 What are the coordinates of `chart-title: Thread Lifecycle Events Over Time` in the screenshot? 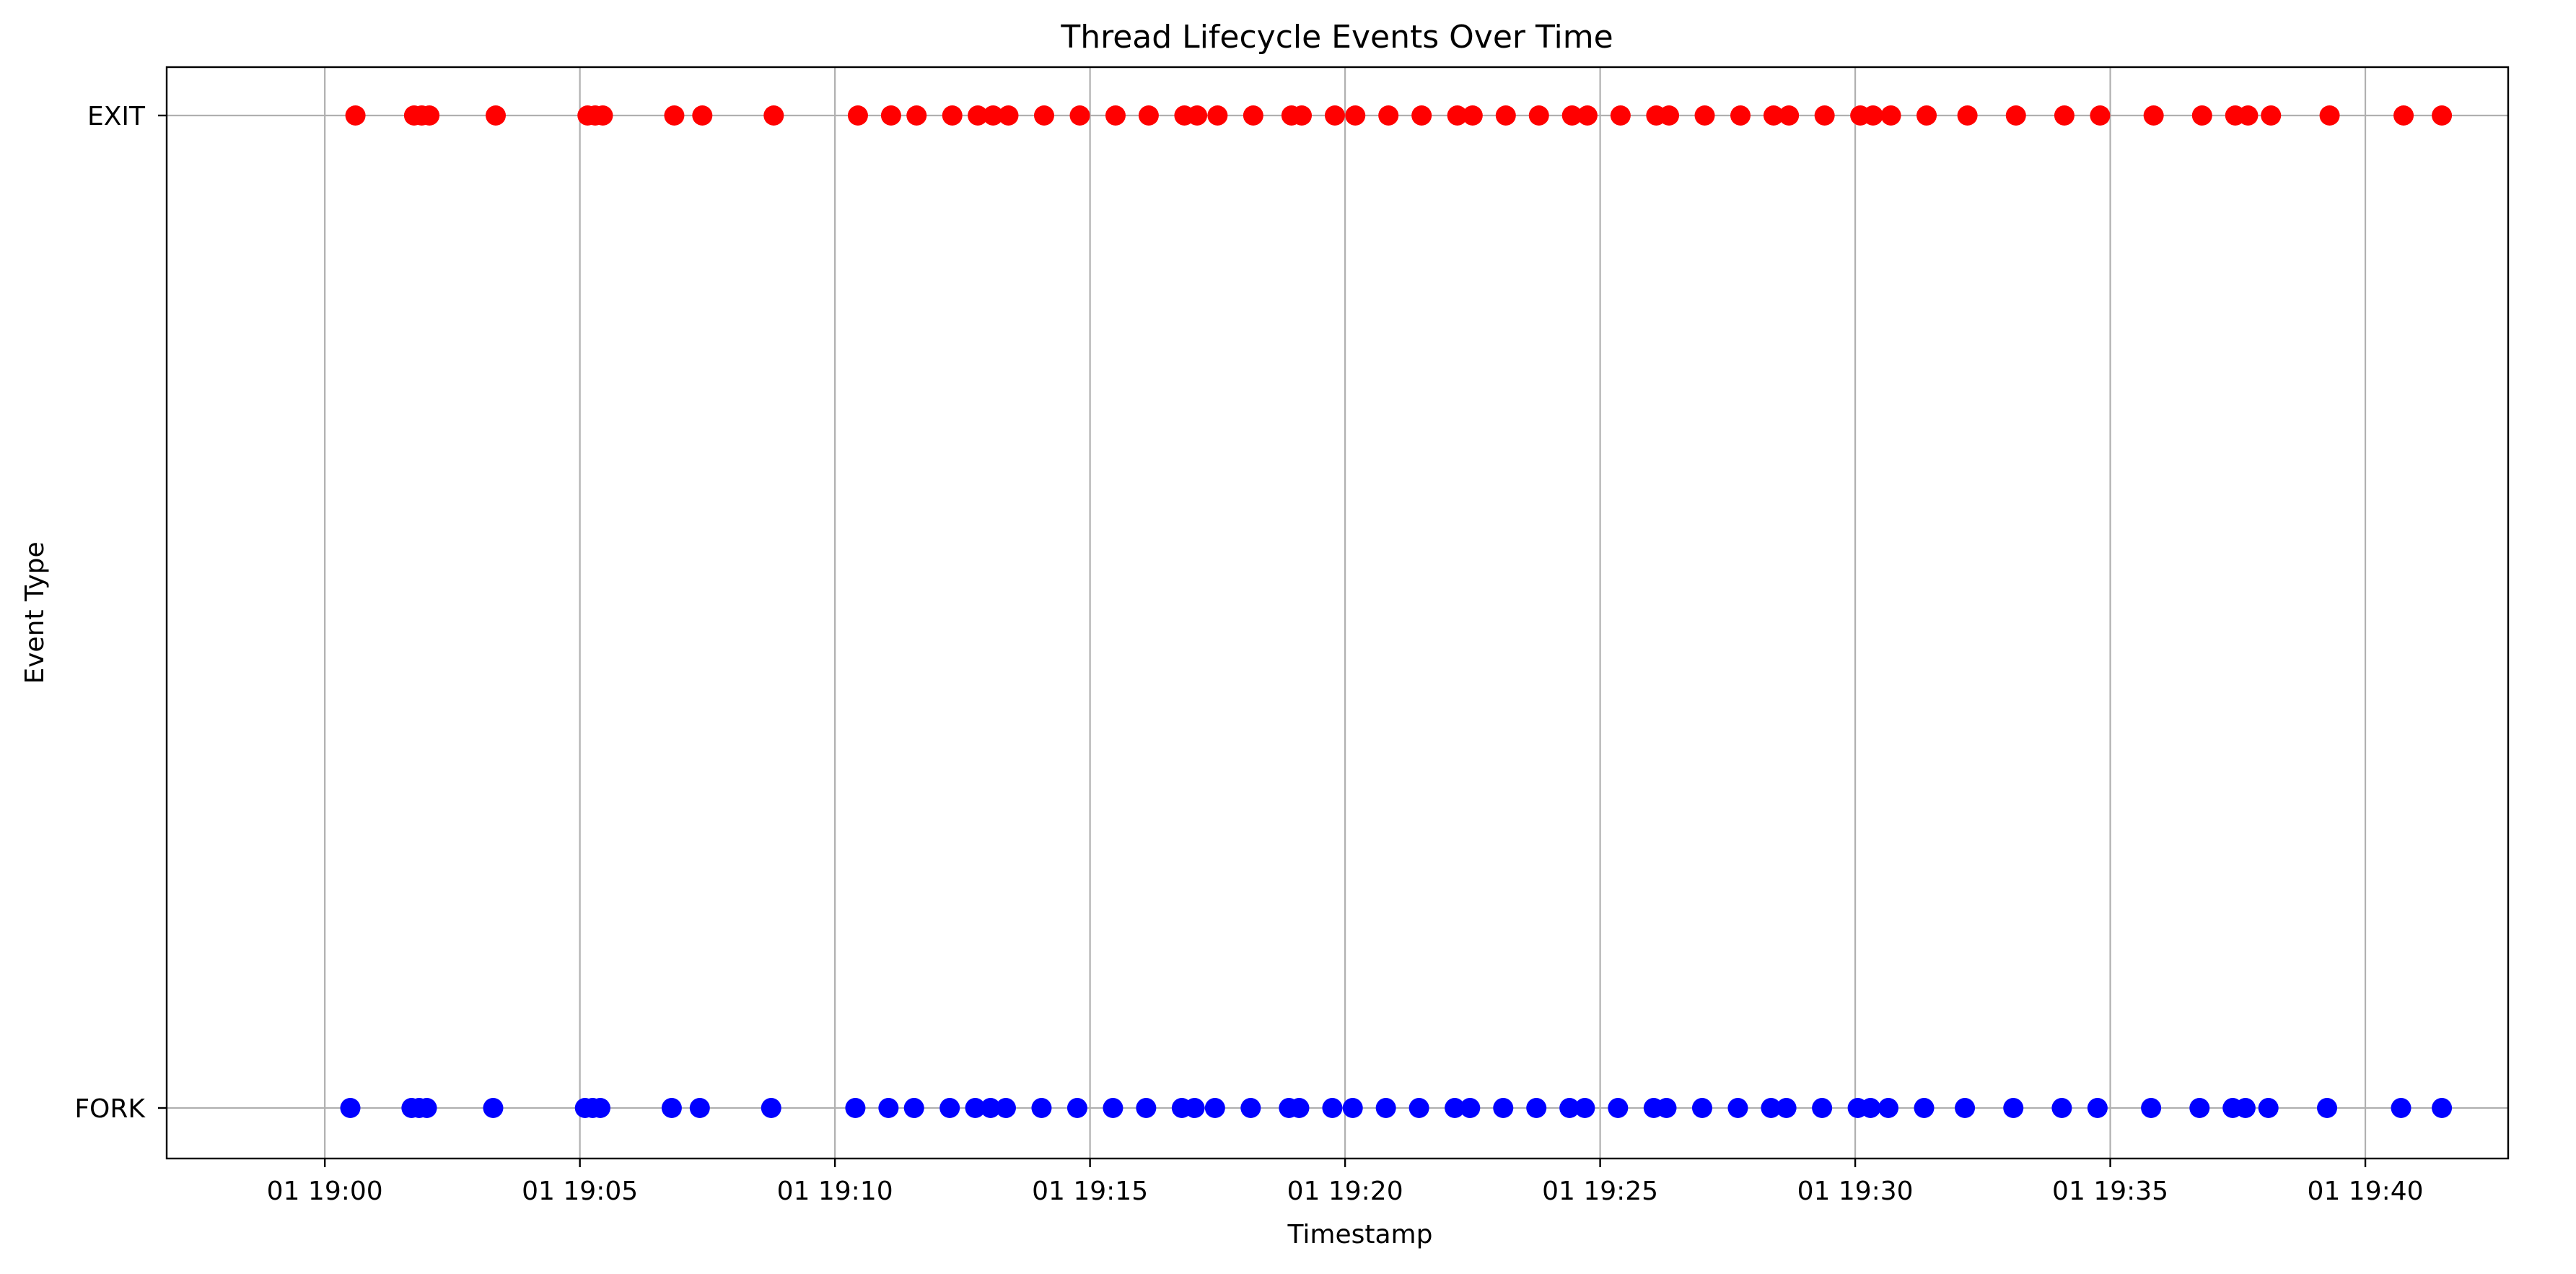 It's located at (1336, 37).